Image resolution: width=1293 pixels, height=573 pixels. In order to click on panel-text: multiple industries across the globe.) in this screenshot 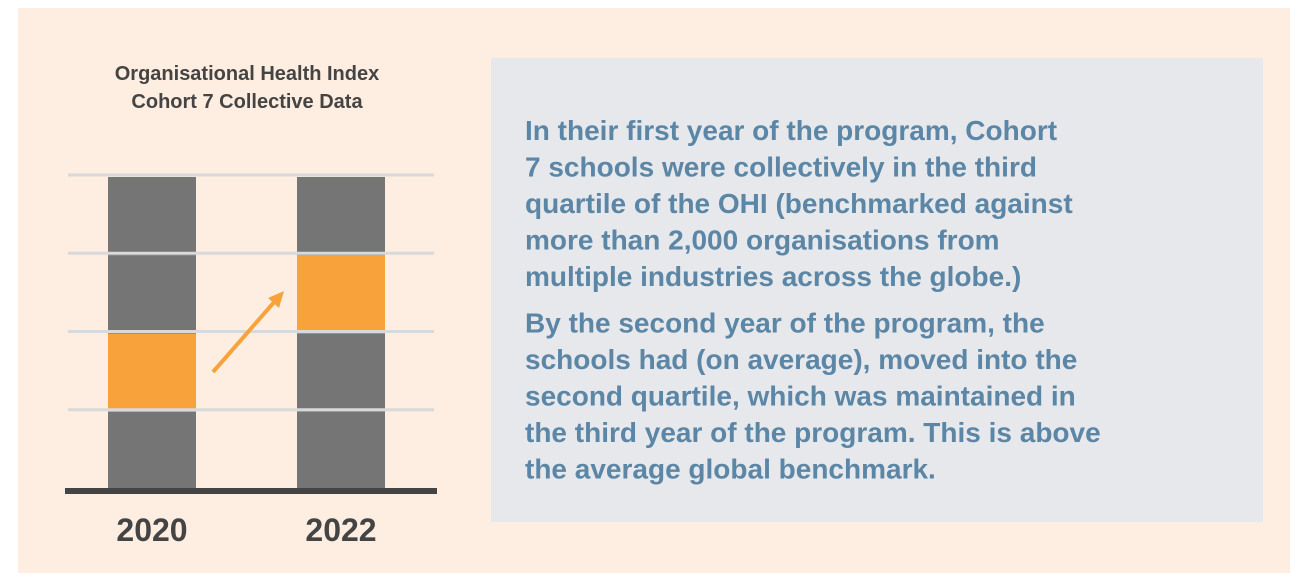, I will do `click(773, 276)`.